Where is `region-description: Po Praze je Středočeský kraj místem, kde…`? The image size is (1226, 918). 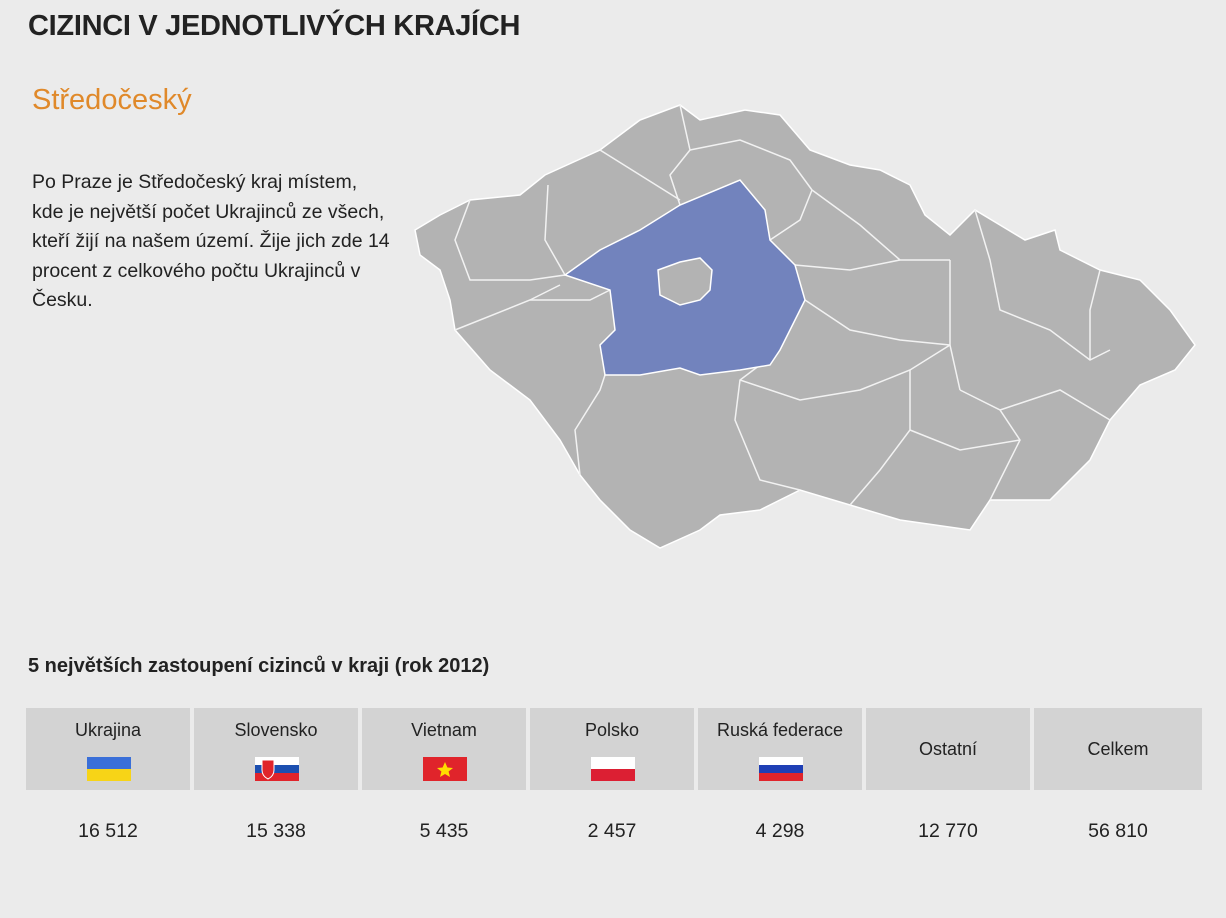 region-description: Po Praze je Středočeský kraj místem, kde… is located at coordinates (211, 241).